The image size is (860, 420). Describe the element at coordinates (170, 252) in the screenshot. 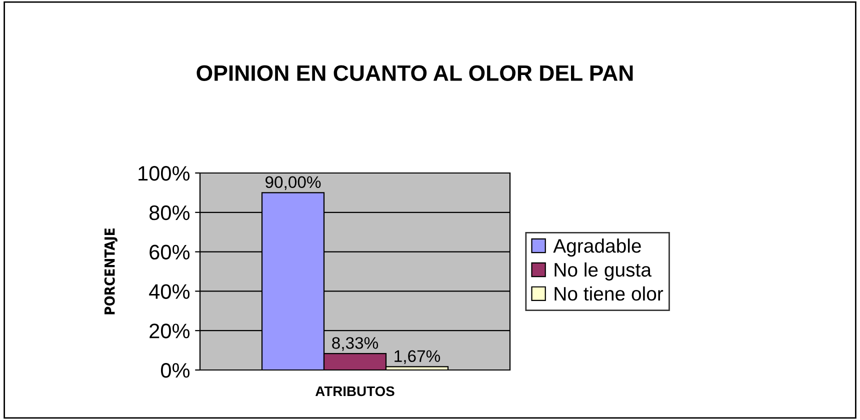

I see `y-tick-label: 60%` at that location.